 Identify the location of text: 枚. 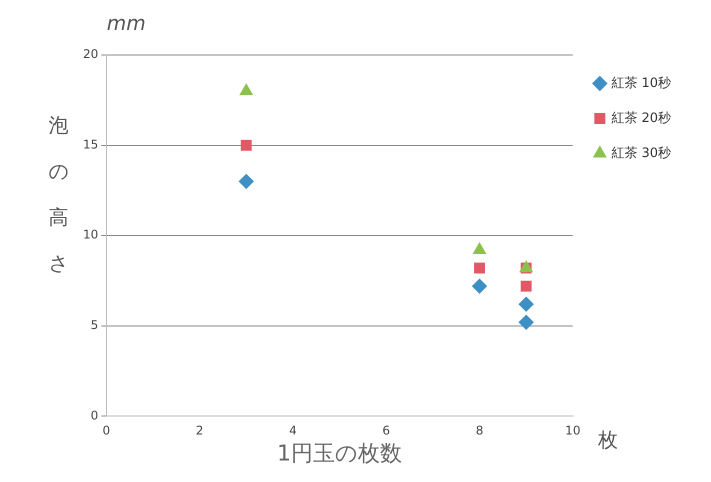
(607, 439).